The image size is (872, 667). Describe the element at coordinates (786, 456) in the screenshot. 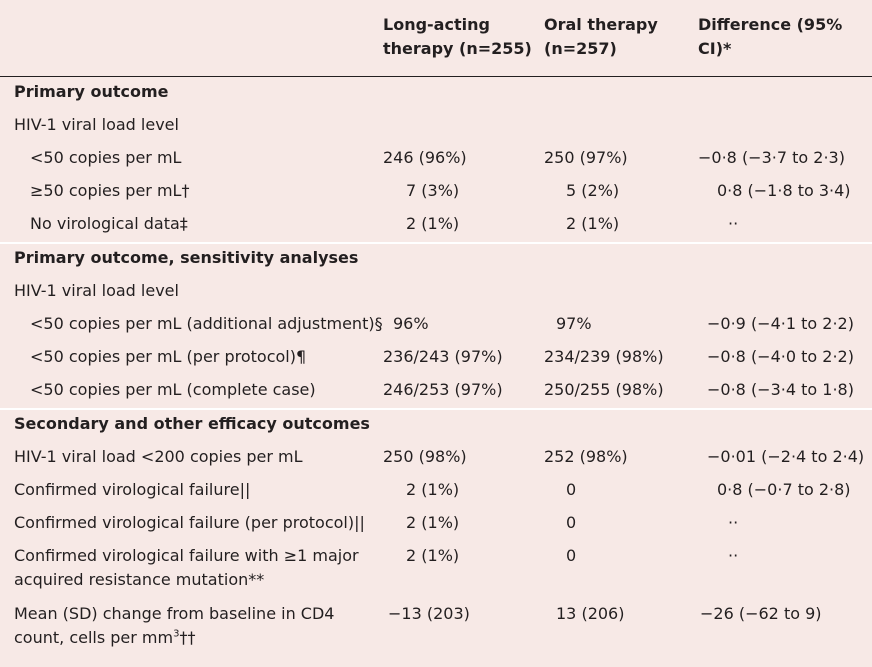

I see `cell-difference: −0·01 (−2·4 to 2·4)` at that location.